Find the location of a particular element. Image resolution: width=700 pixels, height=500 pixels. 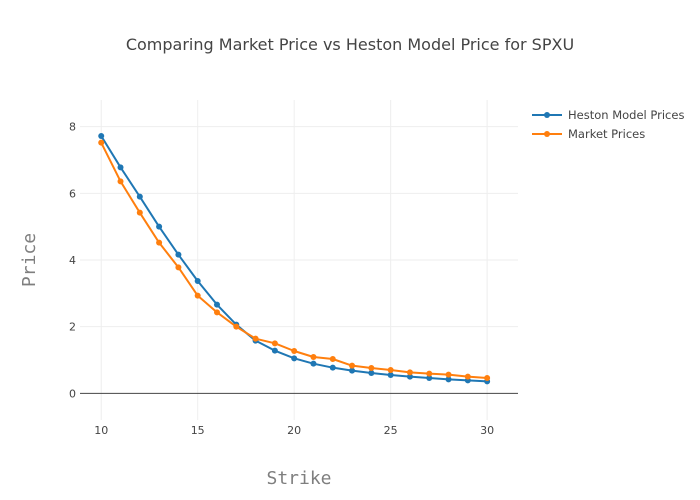

legend-label: Heston Model Prices is located at coordinates (626, 115).